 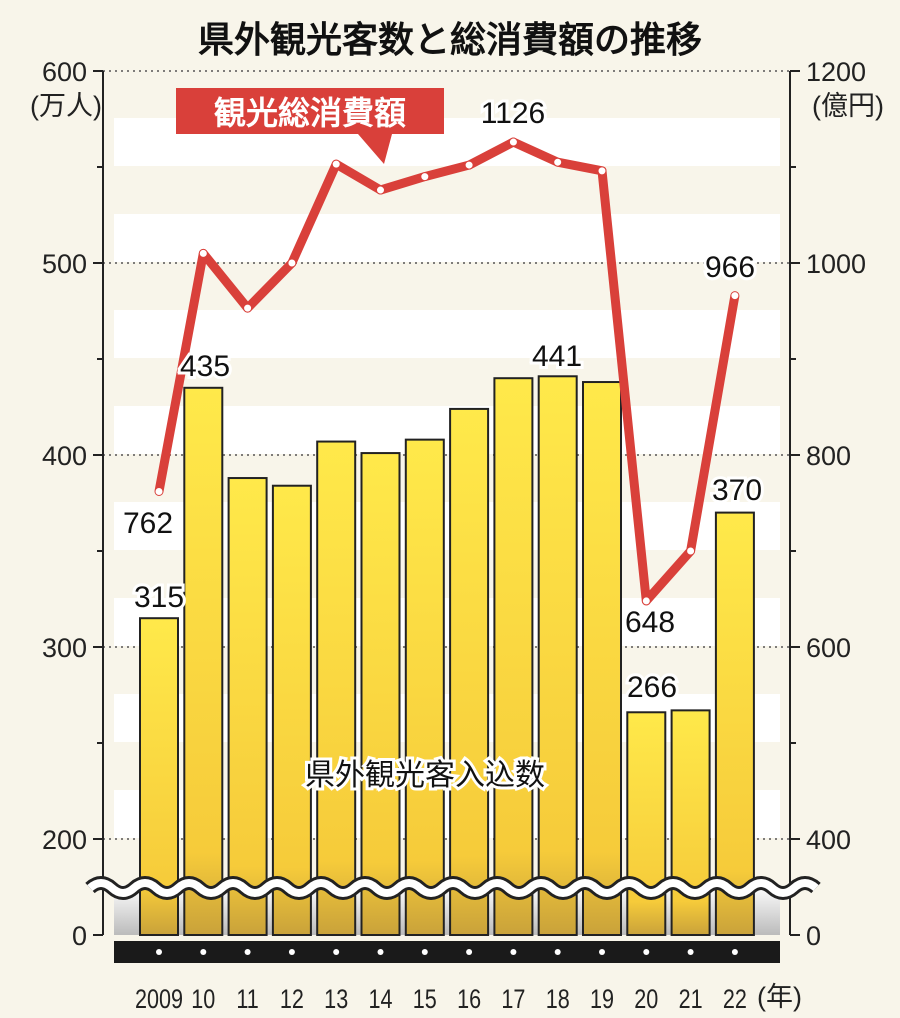 I want to click on bar-data-label: 370, so click(x=737, y=490).